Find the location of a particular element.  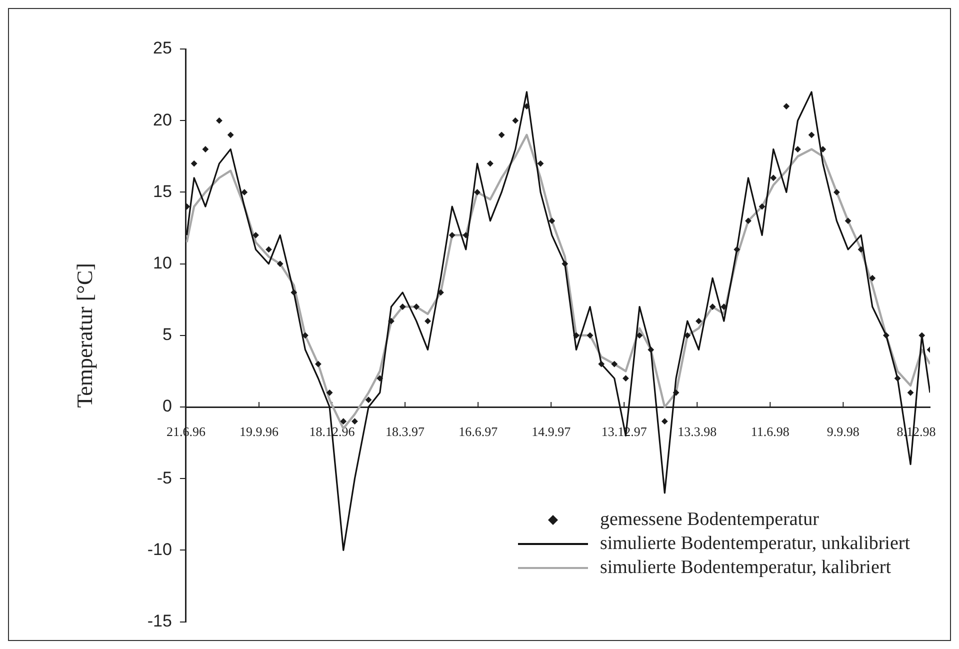

y-tick-label: 0 is located at coordinates (167, 406).